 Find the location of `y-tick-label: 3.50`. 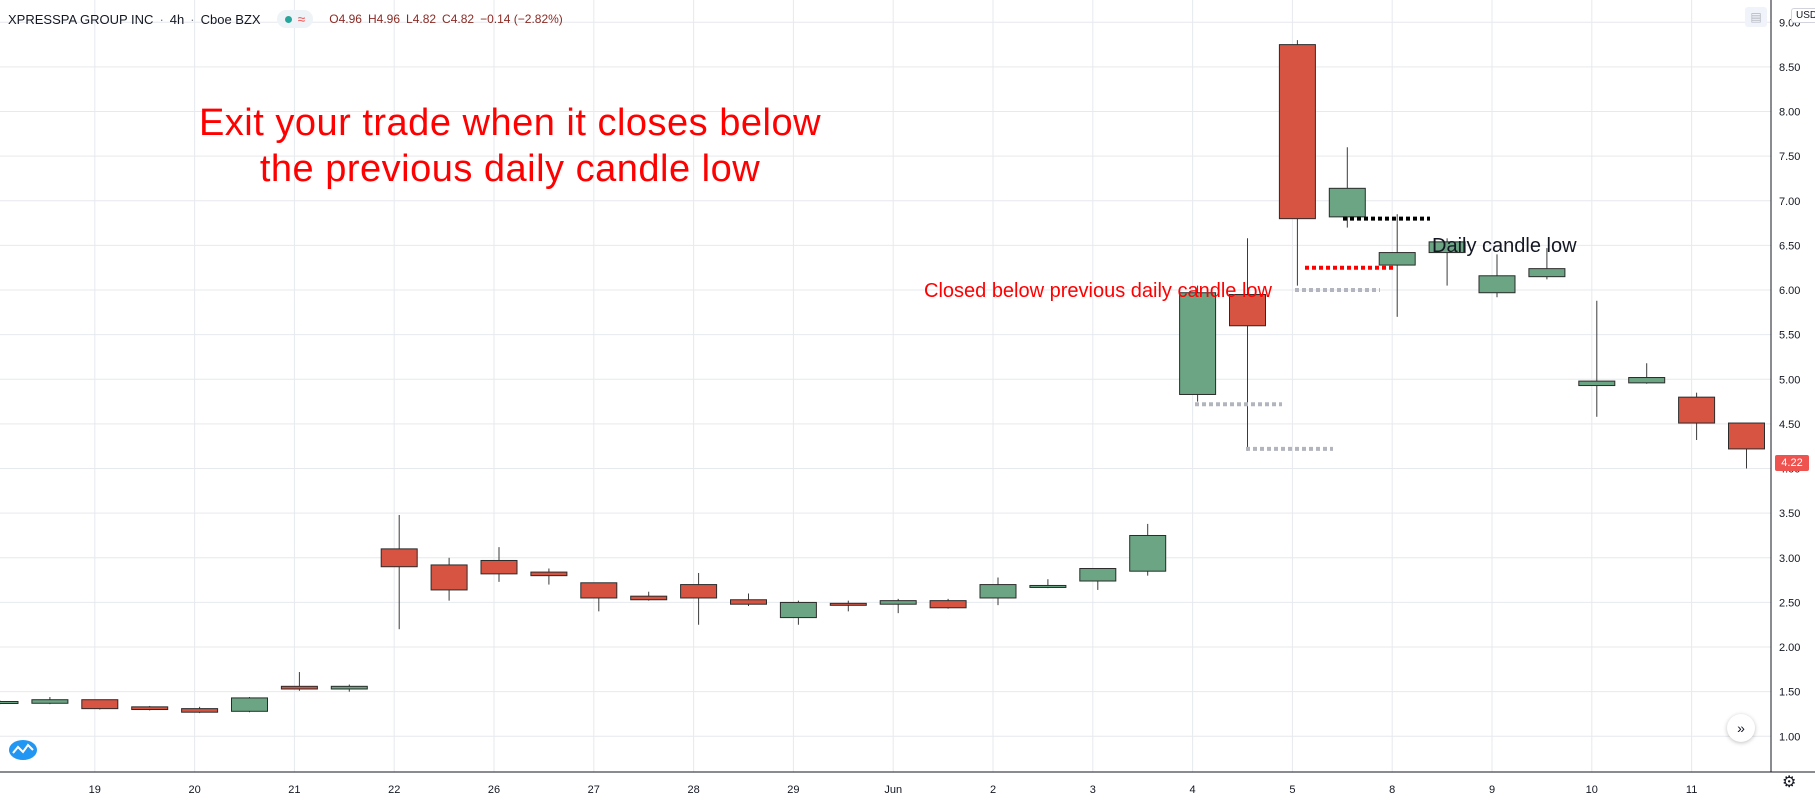

y-tick-label: 3.50 is located at coordinates (1789, 514).